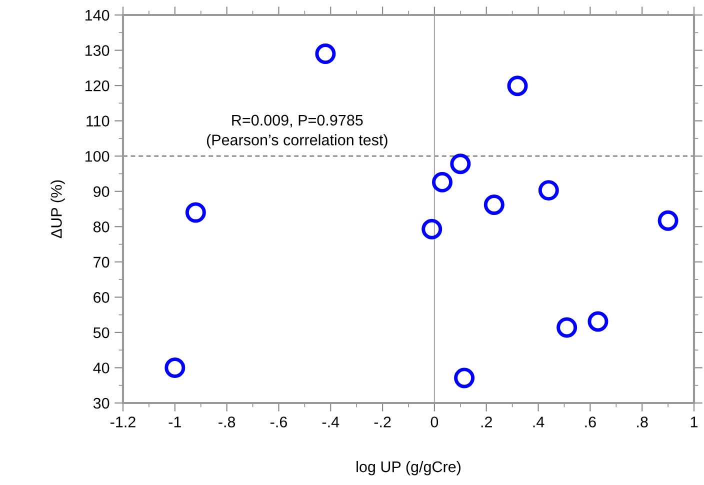  Describe the element at coordinates (102, 192) in the screenshot. I see `y-tick-label: 90` at that location.